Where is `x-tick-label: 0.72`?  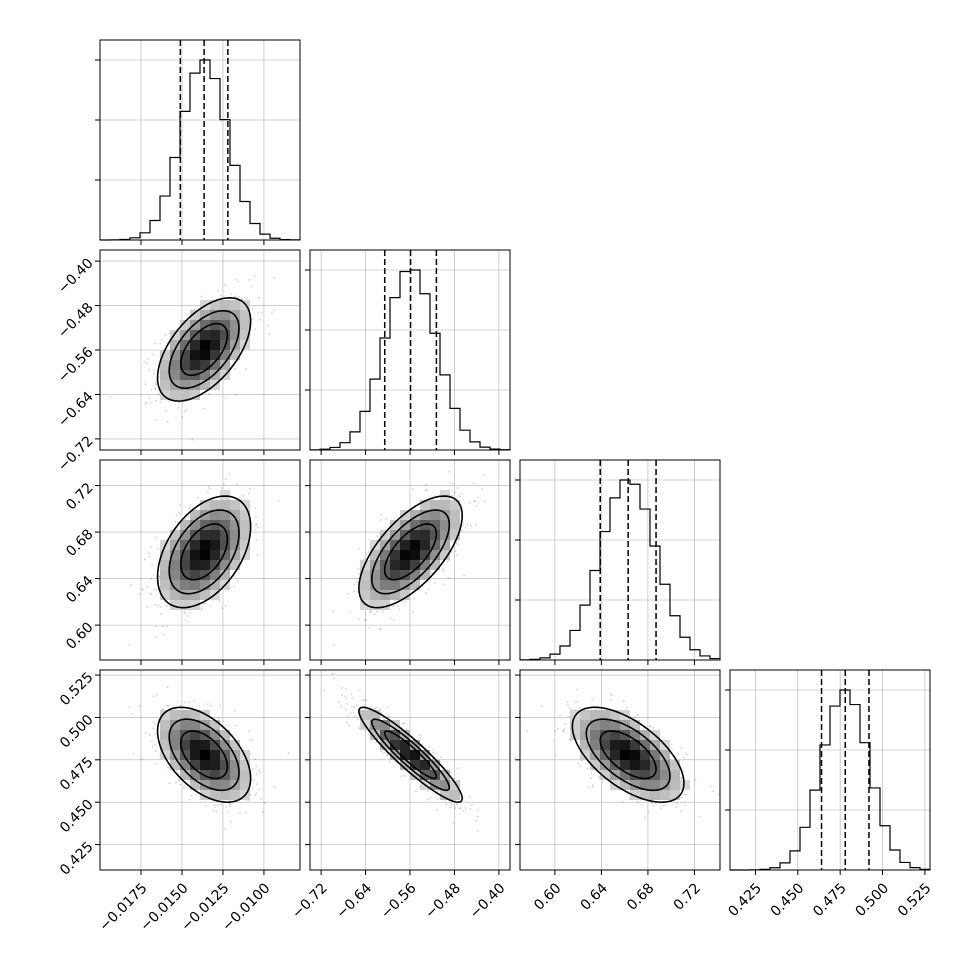 x-tick-label: 0.72 is located at coordinates (687, 896).